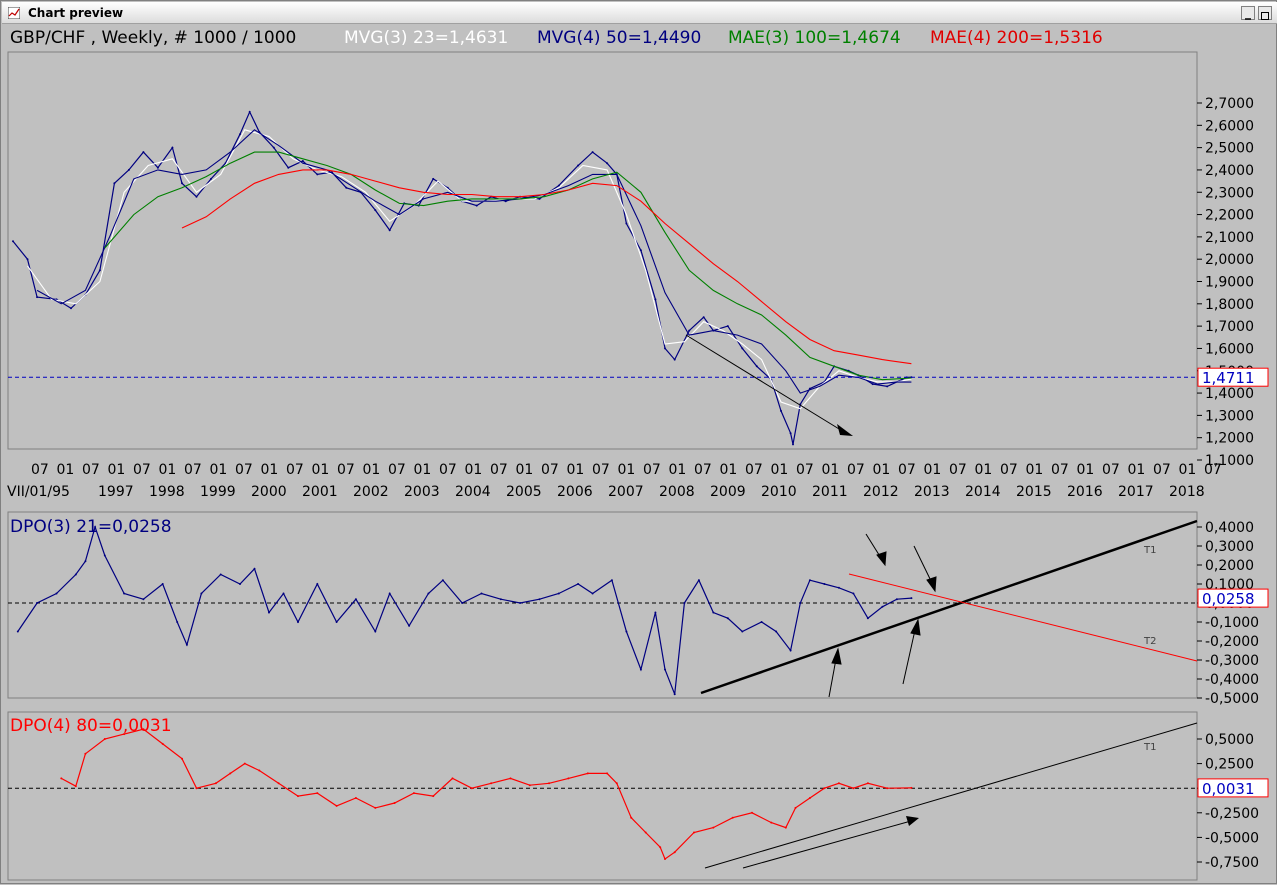 The image size is (1277, 885). What do you see at coordinates (1085, 492) in the screenshot?
I see `x-year-label: 2016` at bounding box center [1085, 492].